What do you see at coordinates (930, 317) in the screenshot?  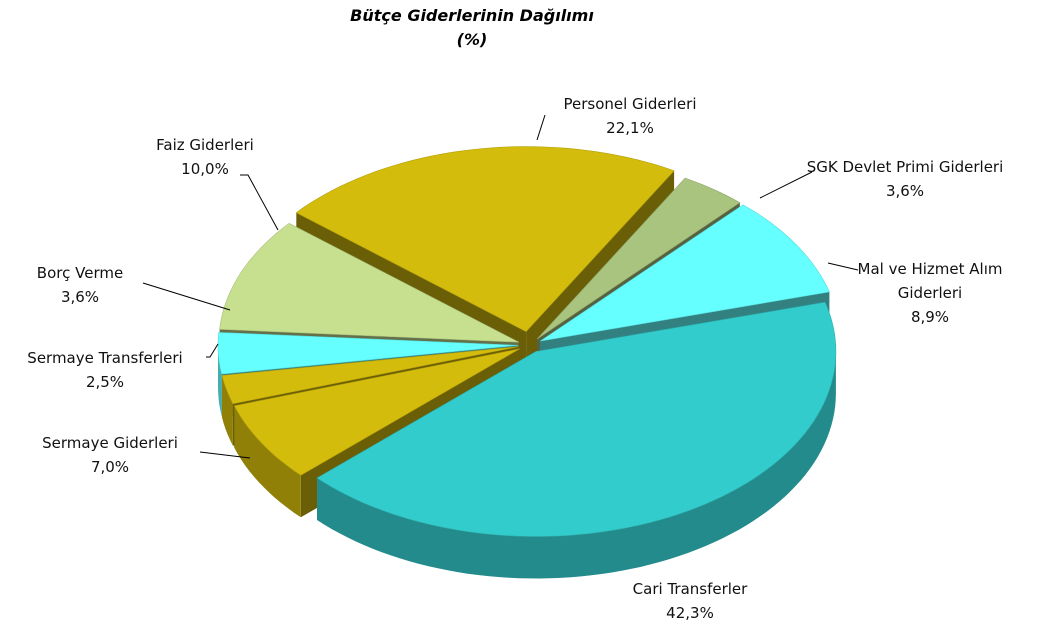 I see `value-label: 8,9%` at bounding box center [930, 317].